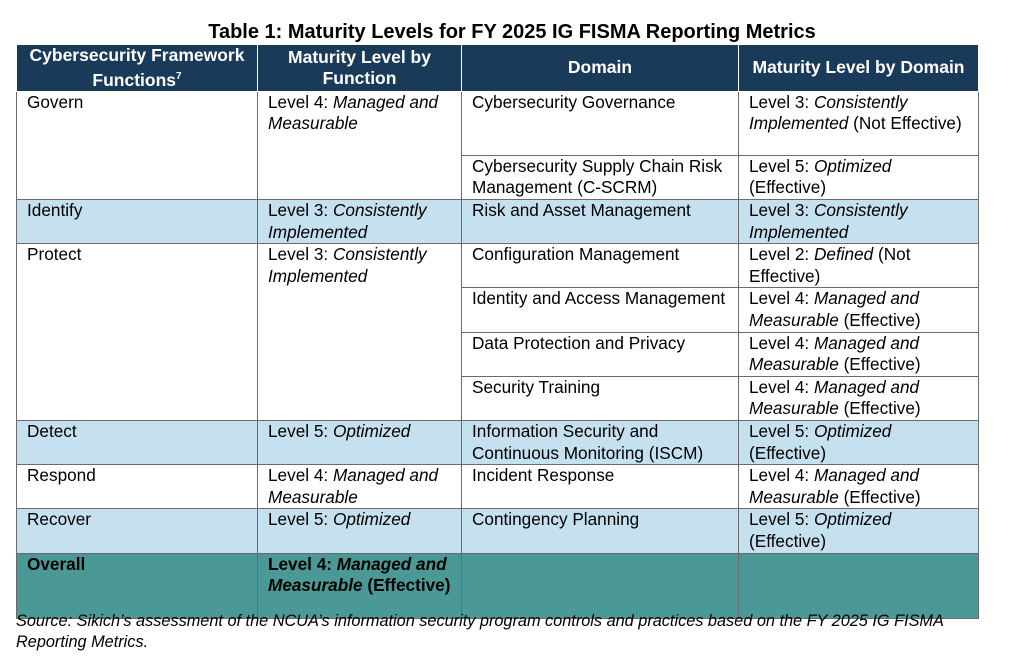  I want to click on function-identify: Identify, so click(137, 222).